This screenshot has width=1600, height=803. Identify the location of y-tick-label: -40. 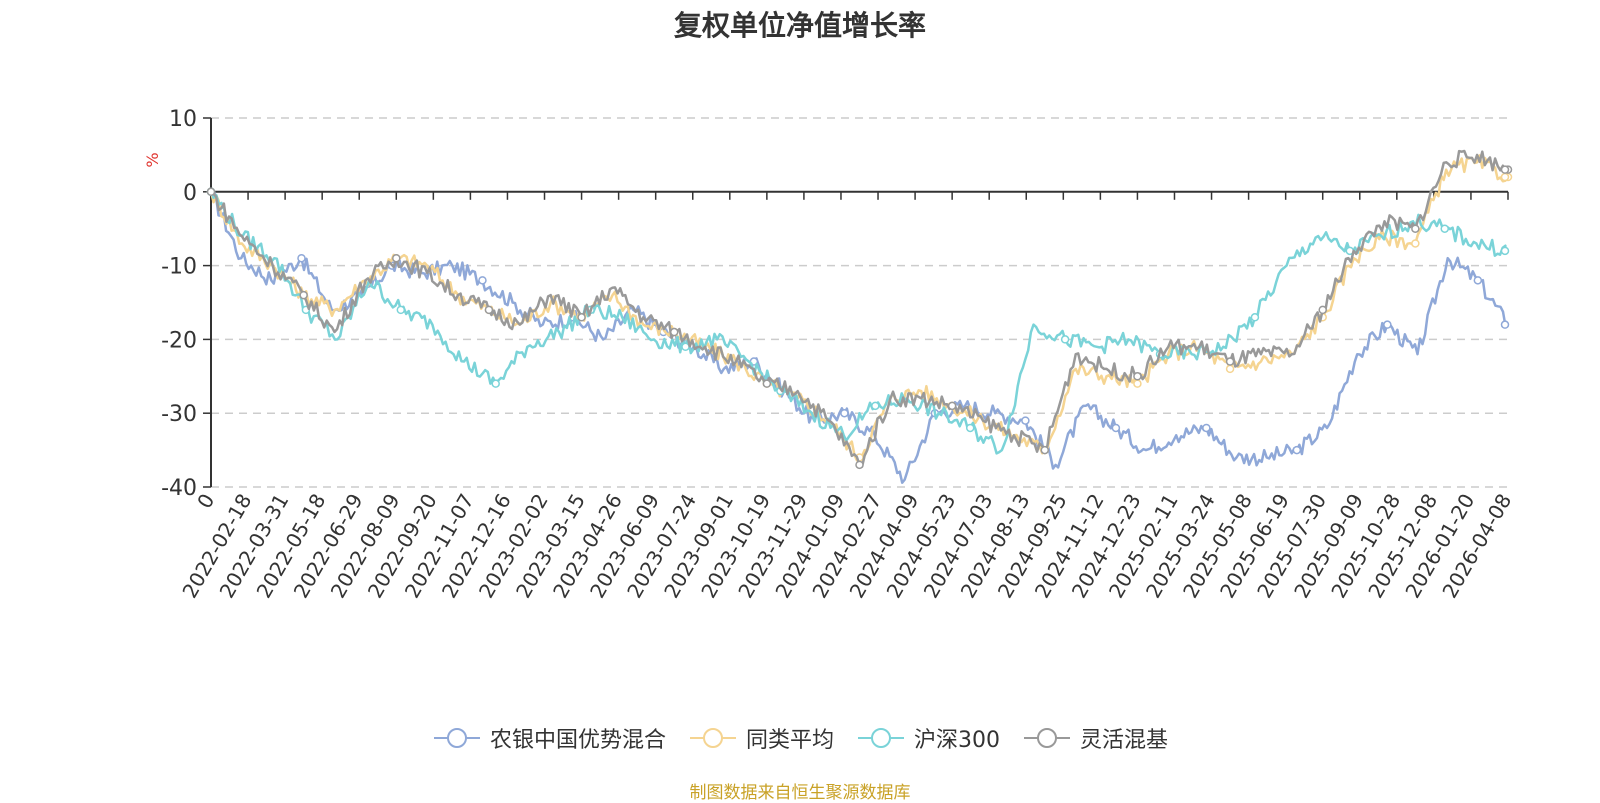
(179, 488).